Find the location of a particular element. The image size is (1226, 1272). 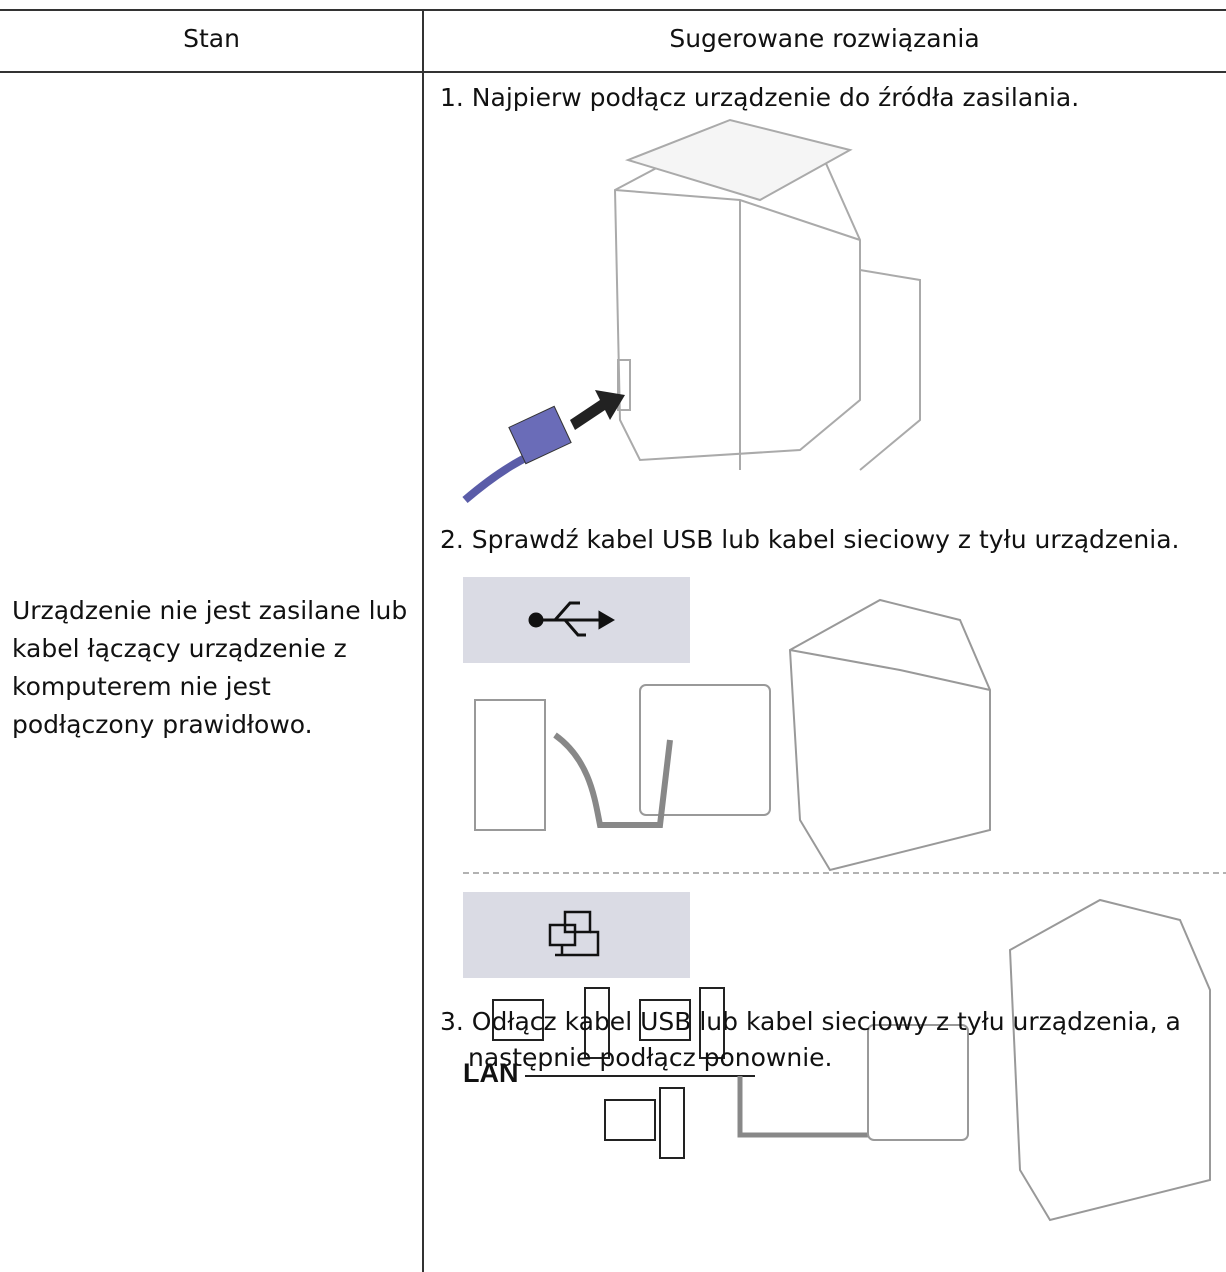

column-header: Sugerowane rozwiązania is located at coordinates (824, 38).